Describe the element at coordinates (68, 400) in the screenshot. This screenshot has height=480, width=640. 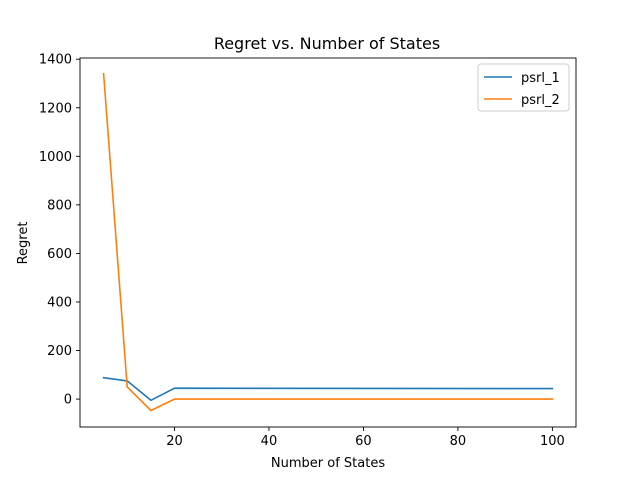
I see `y-tick-label: 0` at that location.